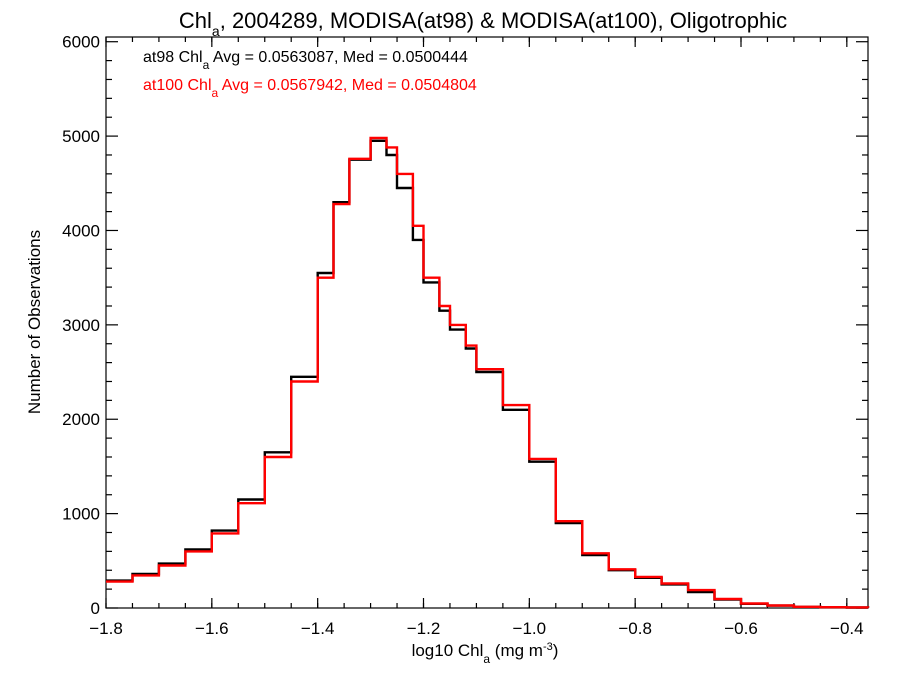 This screenshot has width=900, height=675. Describe the element at coordinates (81, 514) in the screenshot. I see `y-tick-label: 1000` at that location.